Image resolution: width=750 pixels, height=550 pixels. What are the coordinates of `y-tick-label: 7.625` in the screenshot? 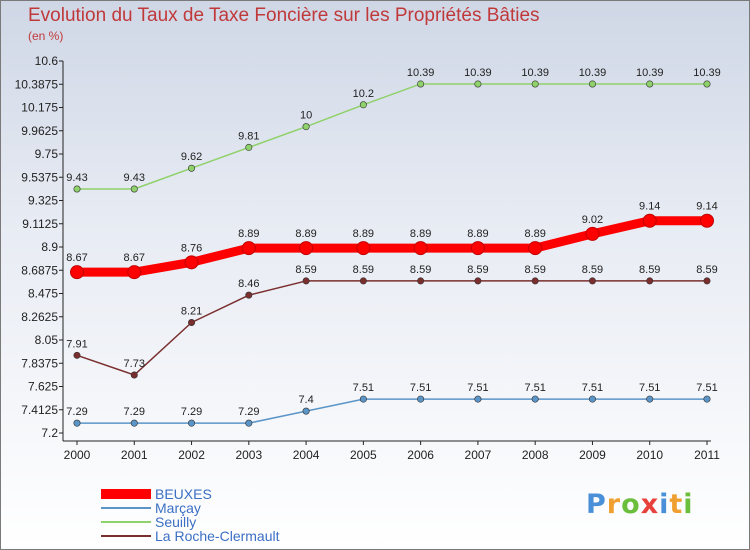 It's located at (43, 387).